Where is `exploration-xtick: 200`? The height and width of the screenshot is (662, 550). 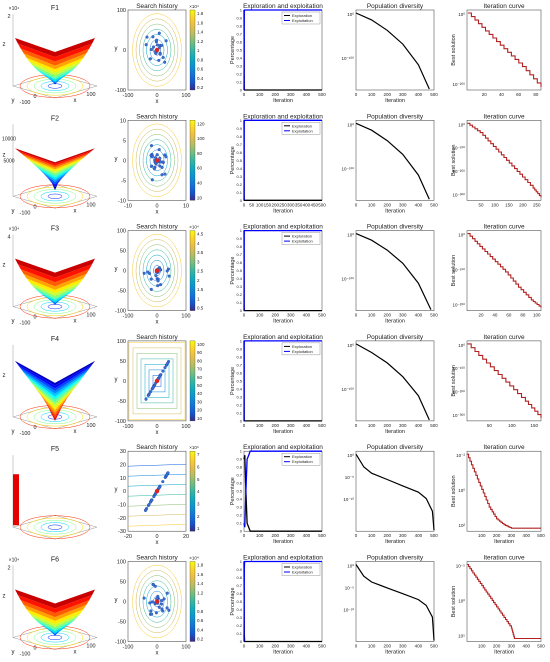 exploration-xtick: 200 is located at coordinates (275, 204).